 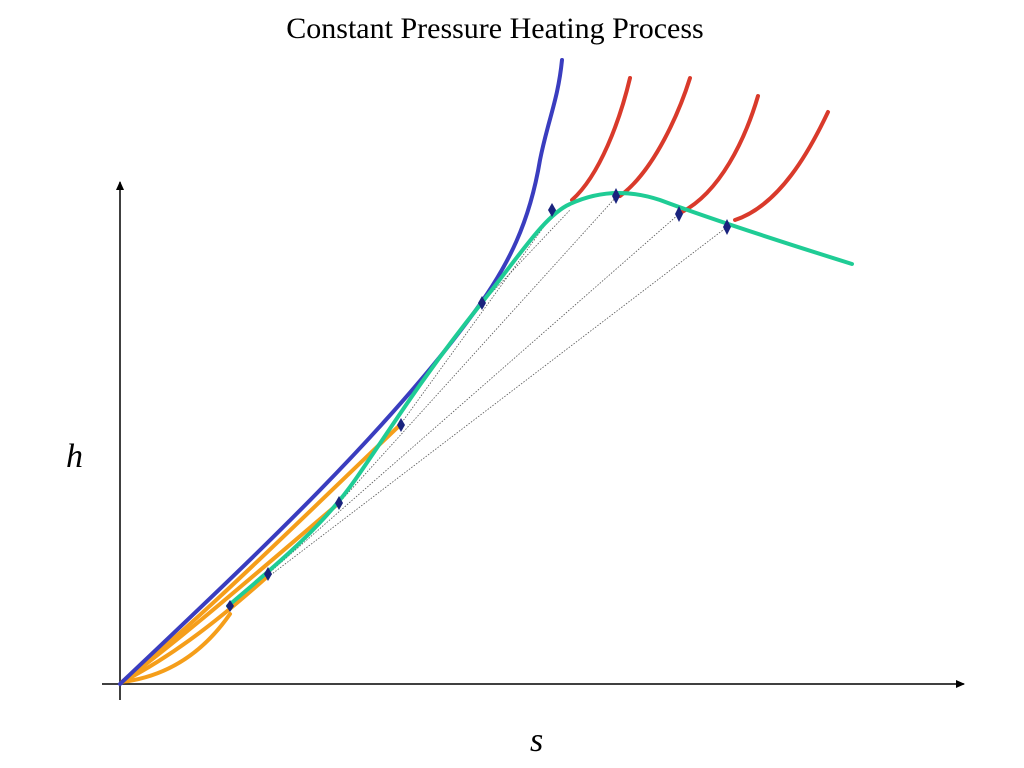 I want to click on y-axis-label: h, so click(x=74, y=456).